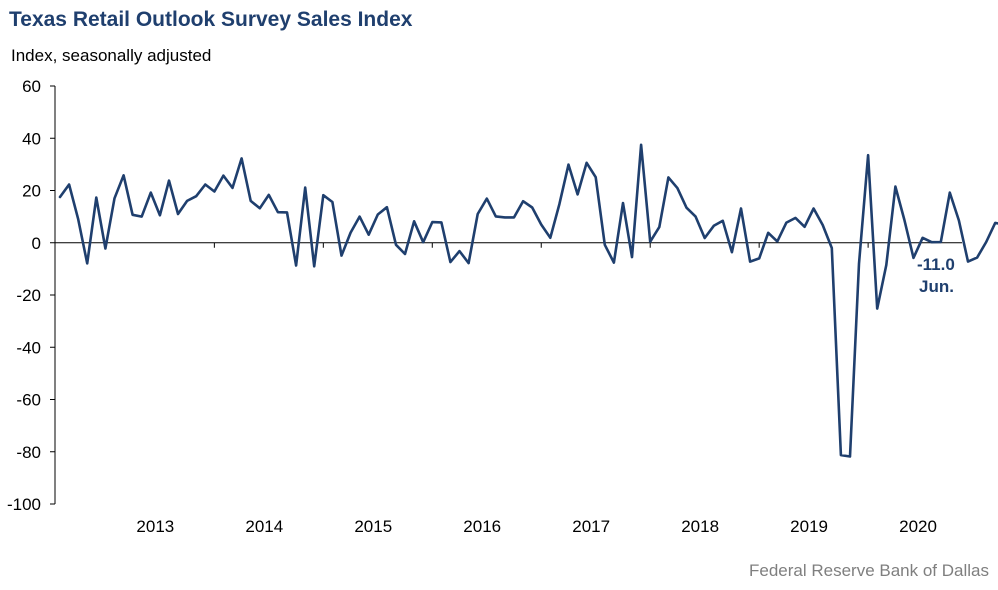  What do you see at coordinates (373, 526) in the screenshot?
I see `x-tick-label: 2015` at bounding box center [373, 526].